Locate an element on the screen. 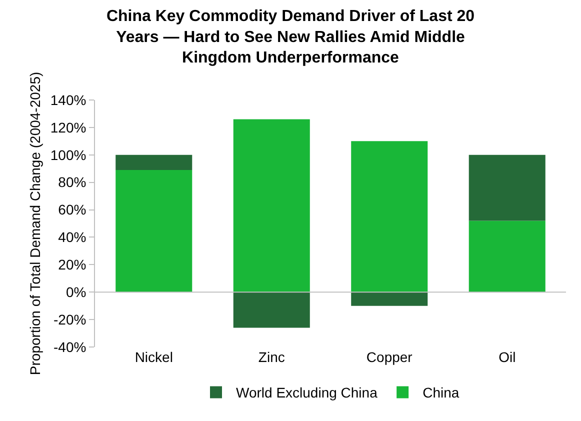  y-tick-label: 140% is located at coordinates (68, 100).